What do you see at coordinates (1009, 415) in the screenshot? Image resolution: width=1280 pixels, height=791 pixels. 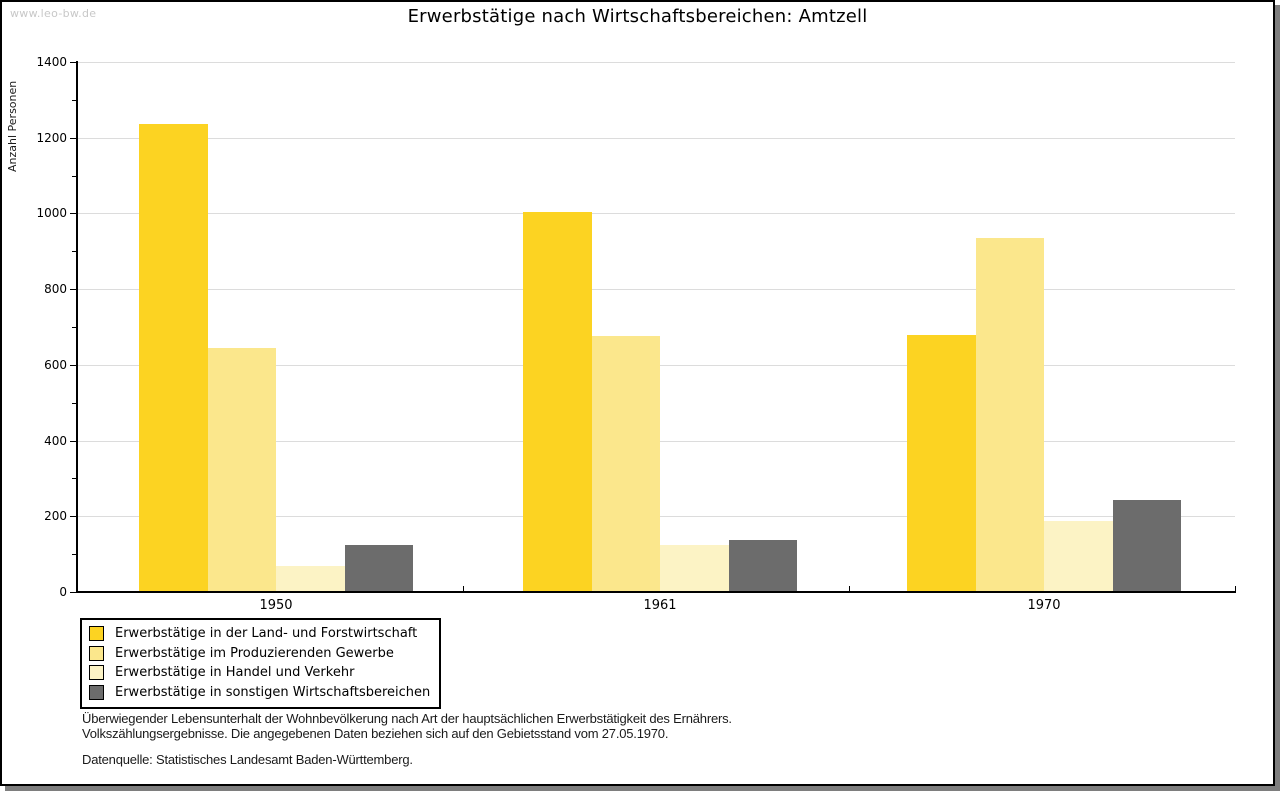 I see `bar-1970-series2` at bounding box center [1009, 415].